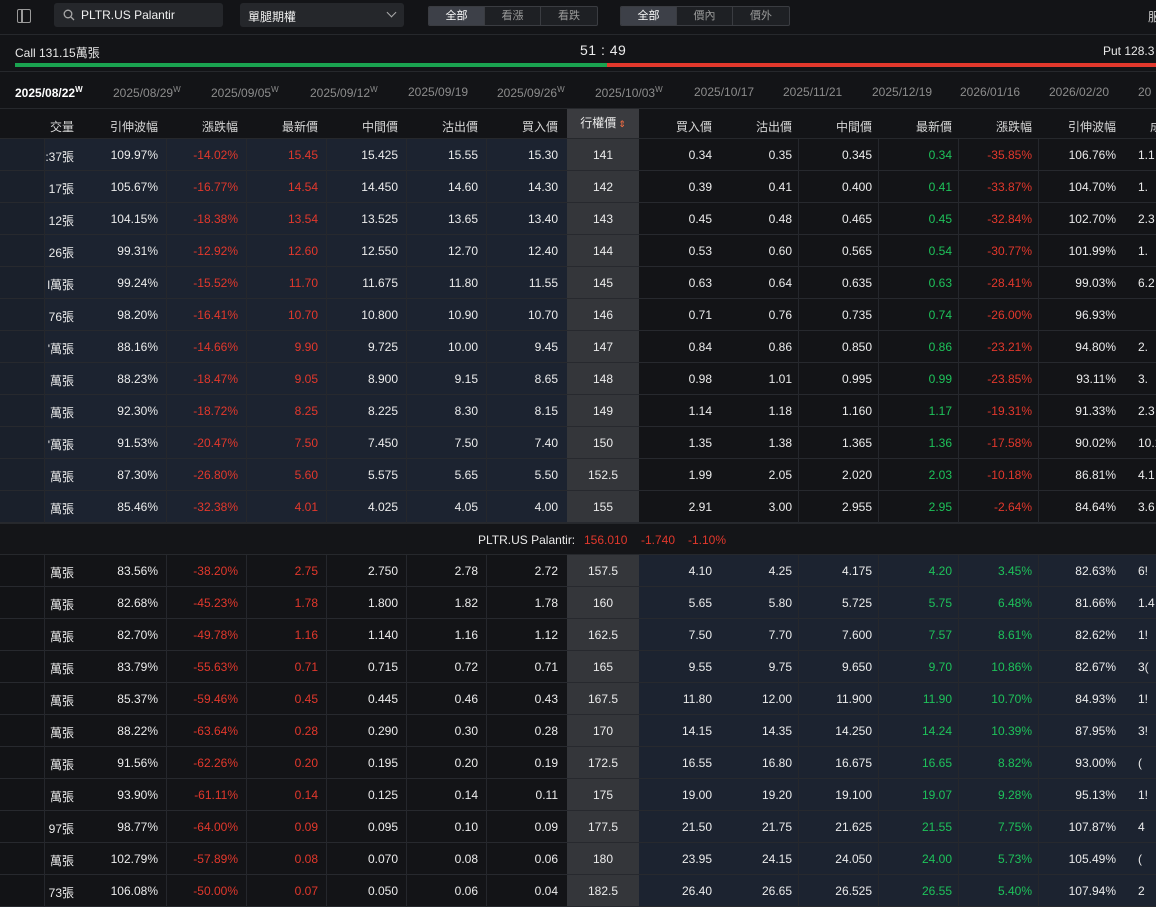  Describe the element at coordinates (1011, 731) in the screenshot. I see `put-cell-pchg: 10.39%` at that location.